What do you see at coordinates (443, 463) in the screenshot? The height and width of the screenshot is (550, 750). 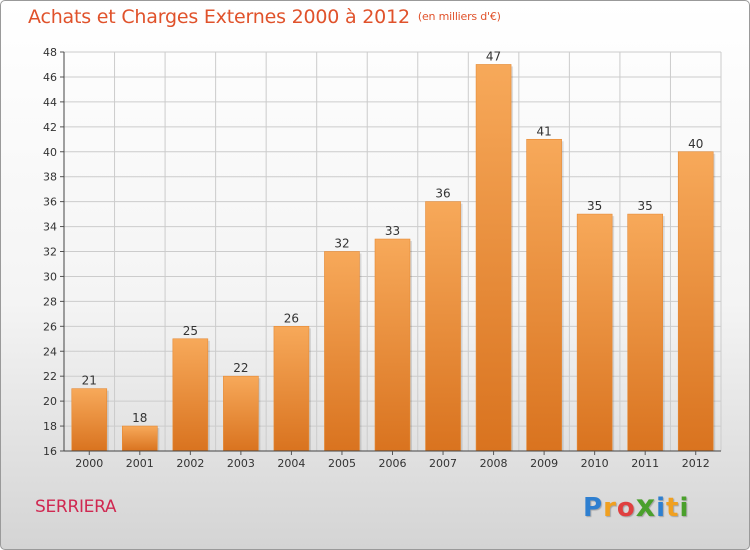 I see `x-tick-label: 2007` at bounding box center [443, 463].